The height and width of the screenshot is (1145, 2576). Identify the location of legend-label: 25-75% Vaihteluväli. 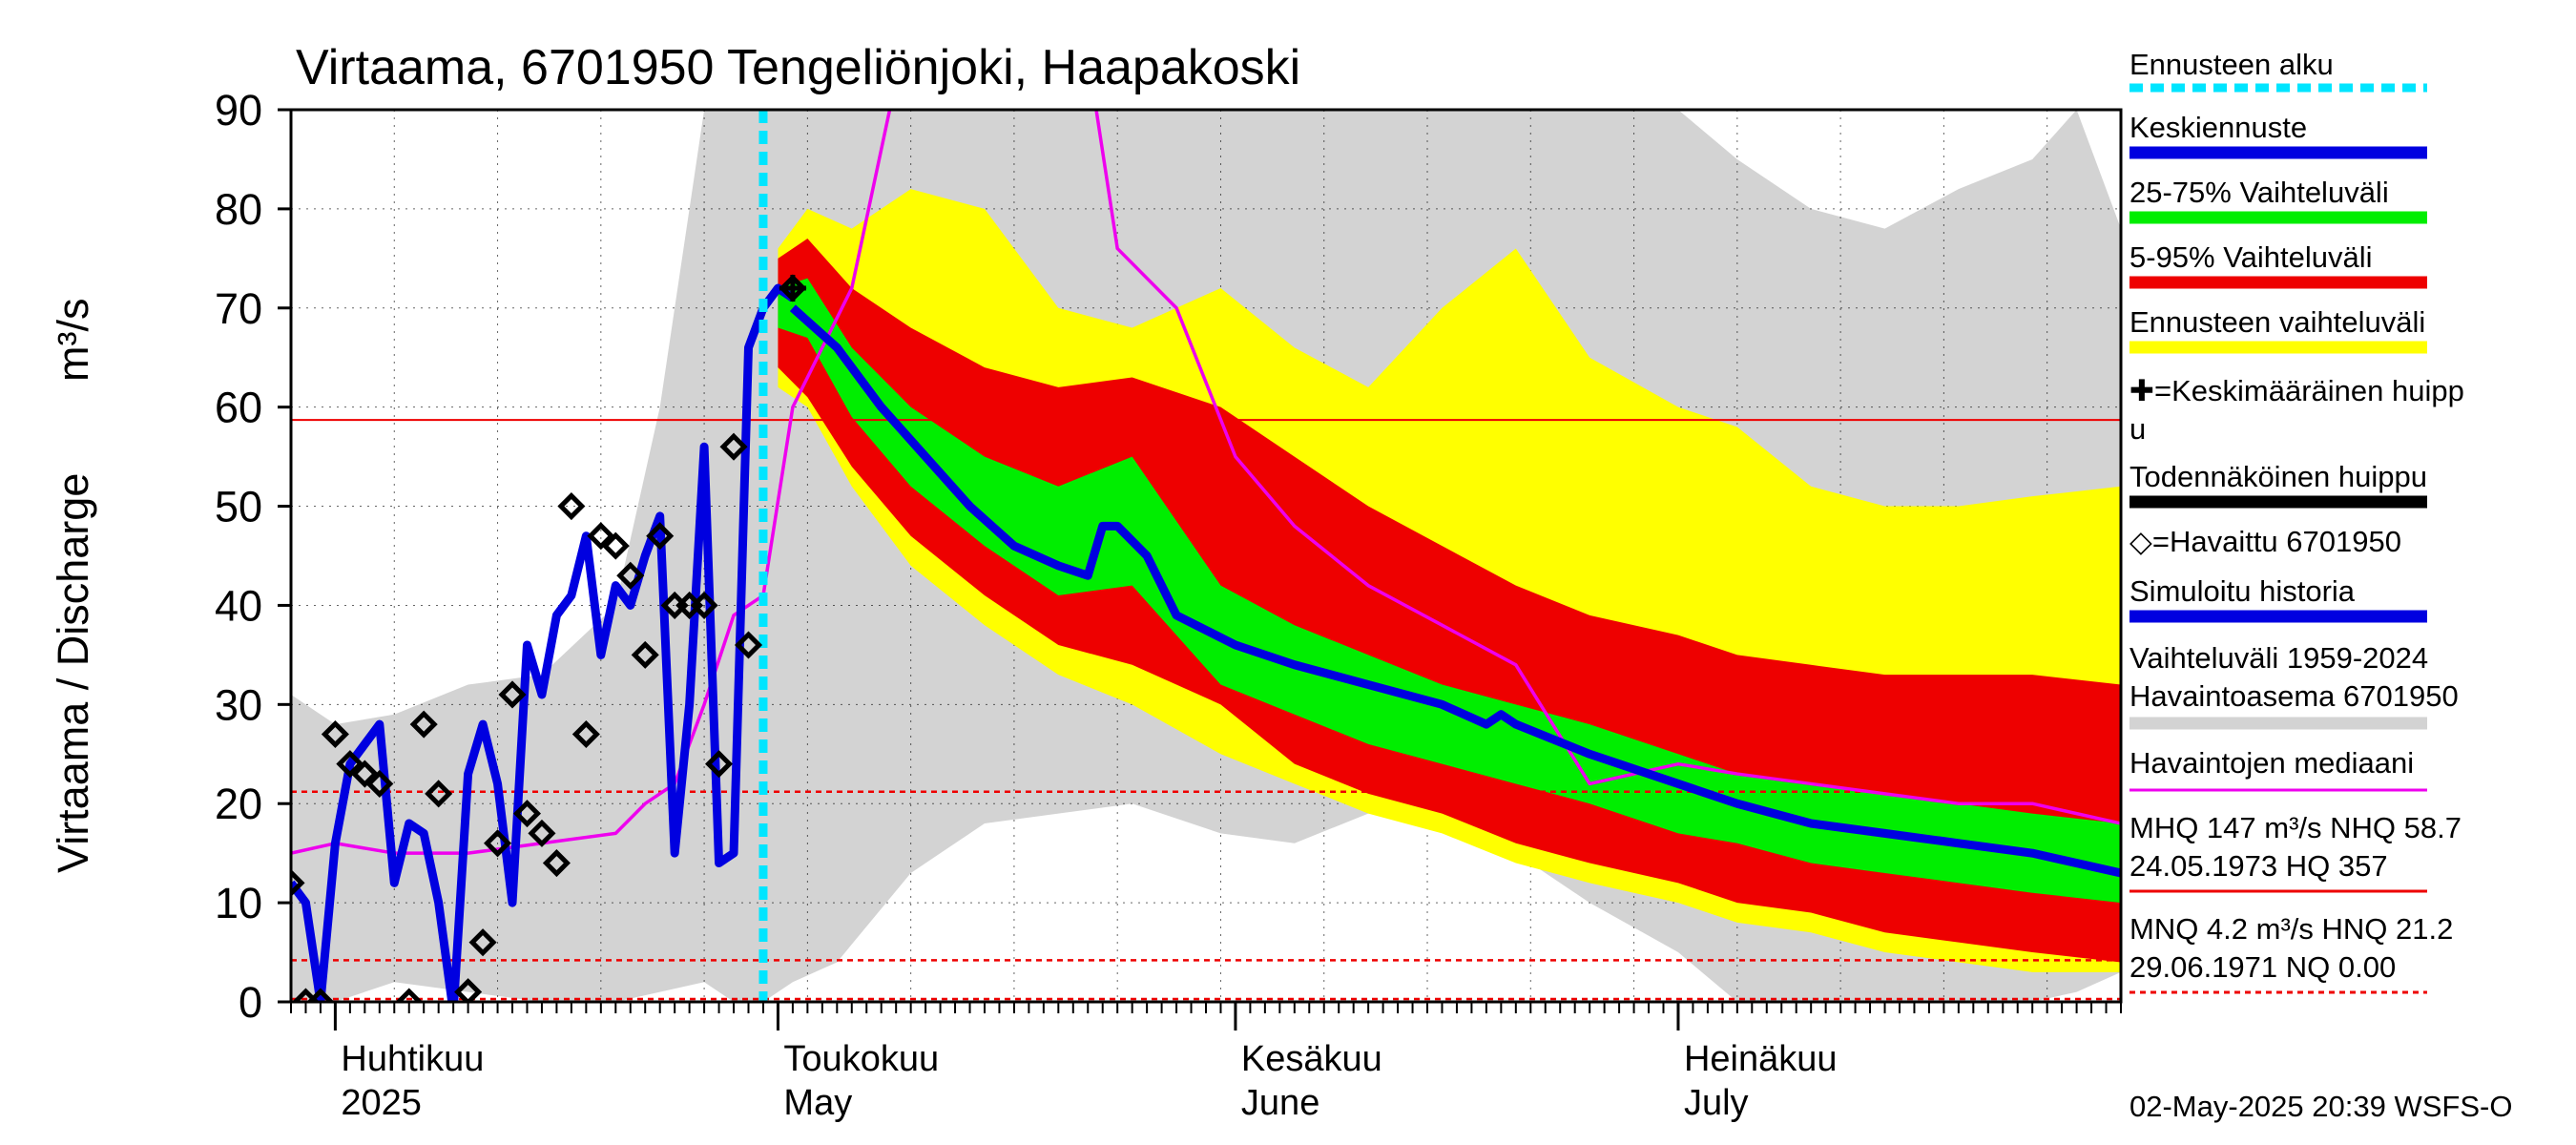
(2259, 192).